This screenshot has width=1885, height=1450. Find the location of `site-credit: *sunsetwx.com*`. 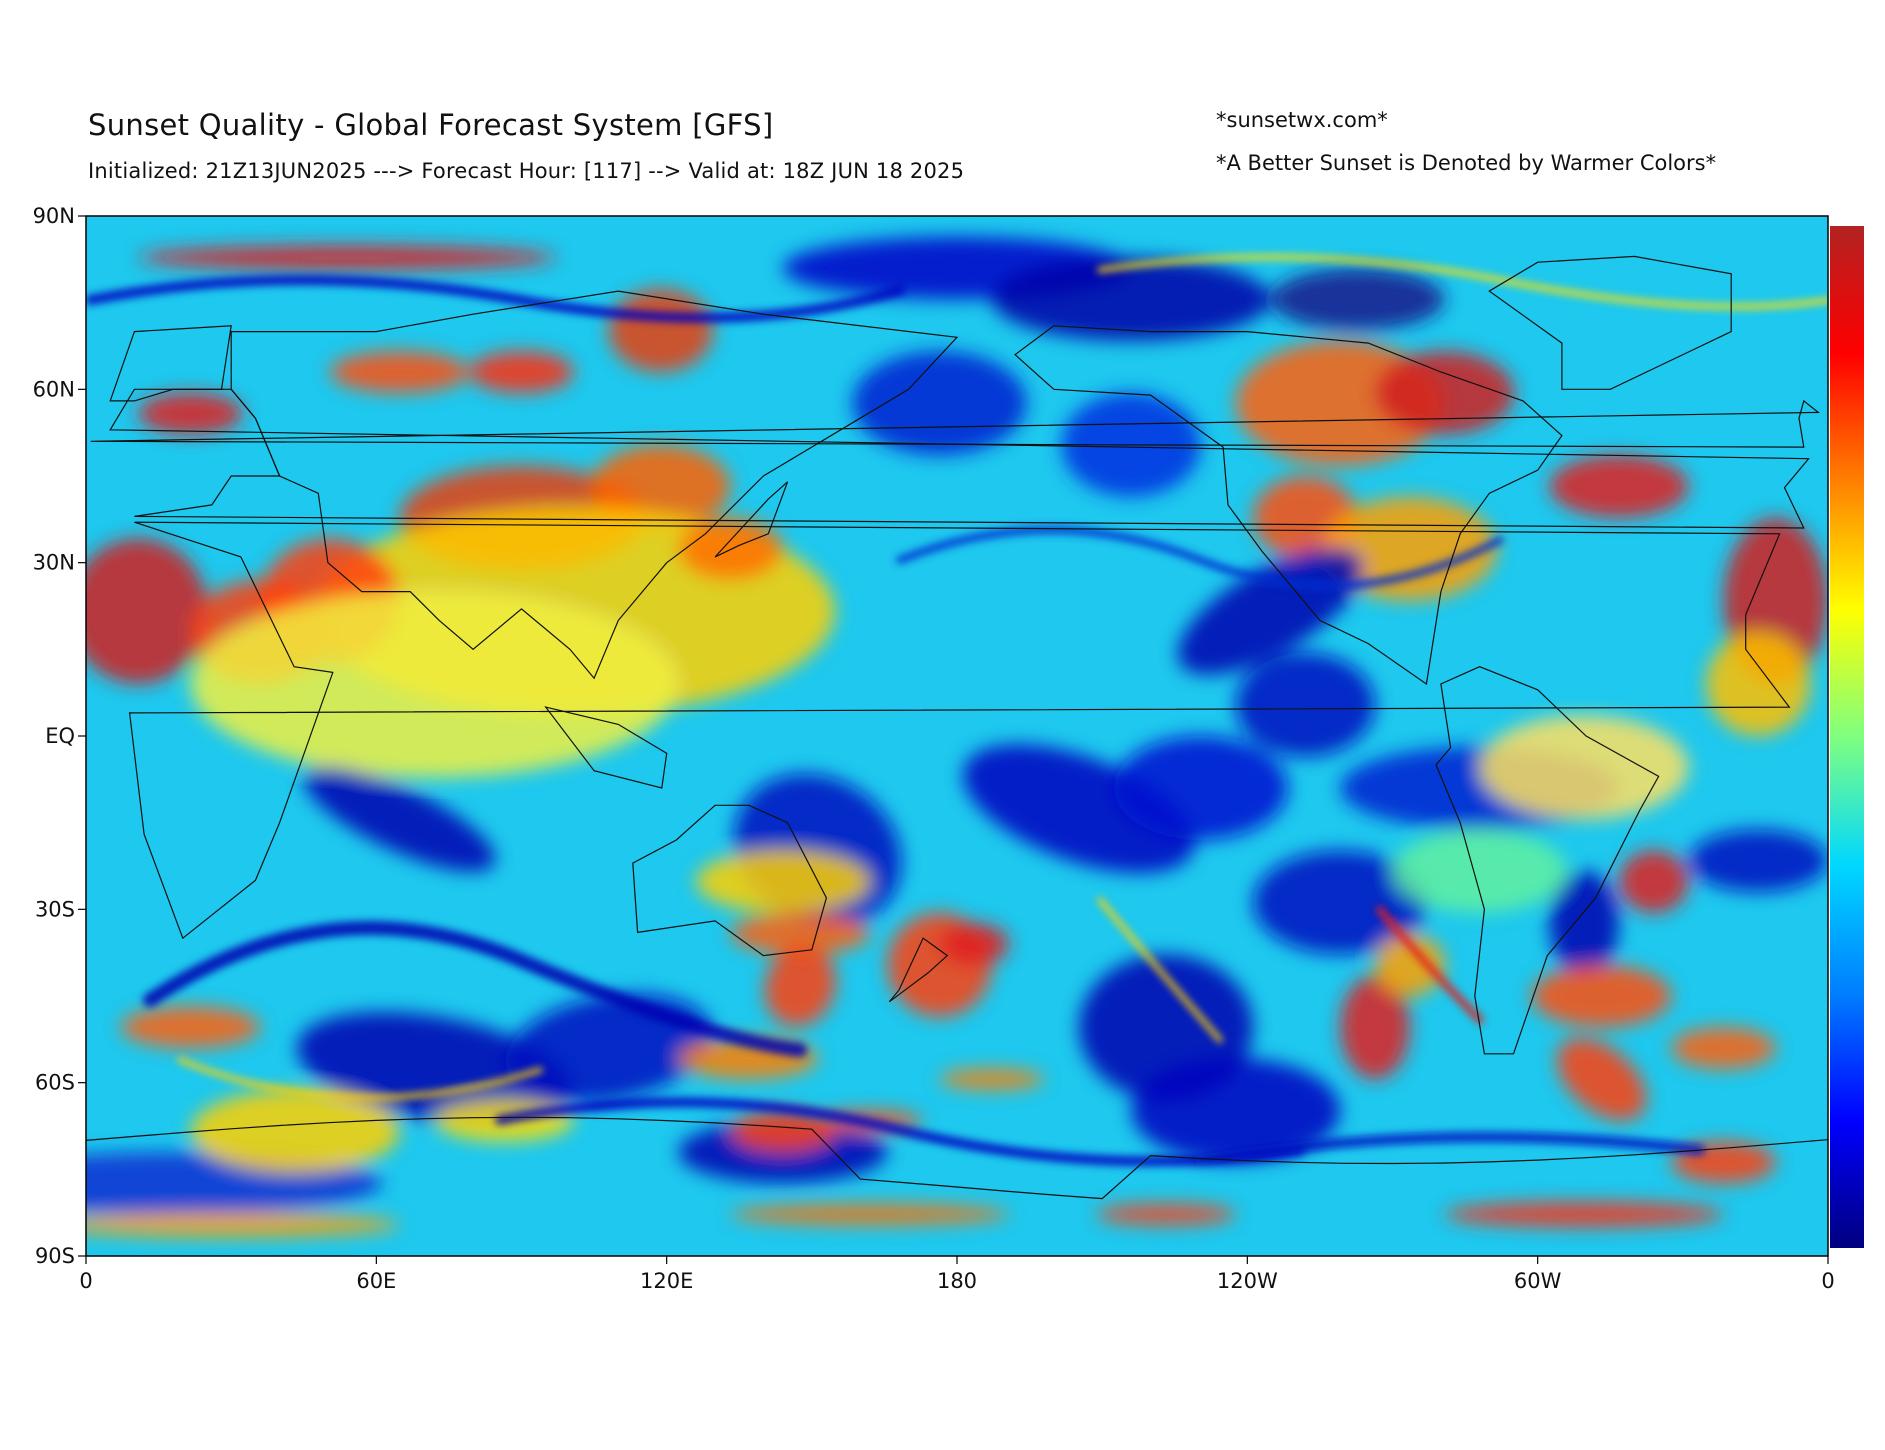

site-credit: *sunsetwx.com* is located at coordinates (1302, 120).